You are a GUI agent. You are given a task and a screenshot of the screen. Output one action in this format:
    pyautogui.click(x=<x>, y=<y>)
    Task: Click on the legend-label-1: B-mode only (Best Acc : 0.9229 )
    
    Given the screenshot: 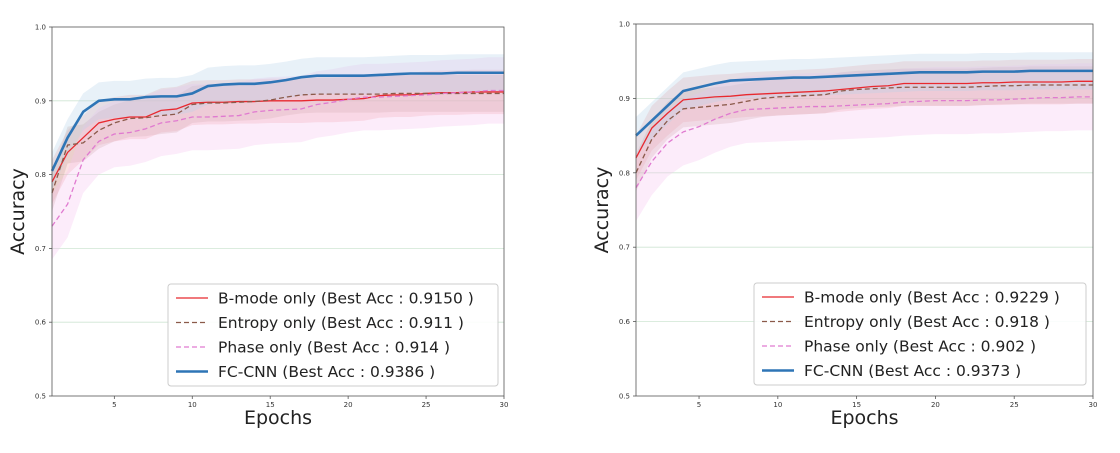 What is the action you would take?
    pyautogui.click(x=932, y=298)
    